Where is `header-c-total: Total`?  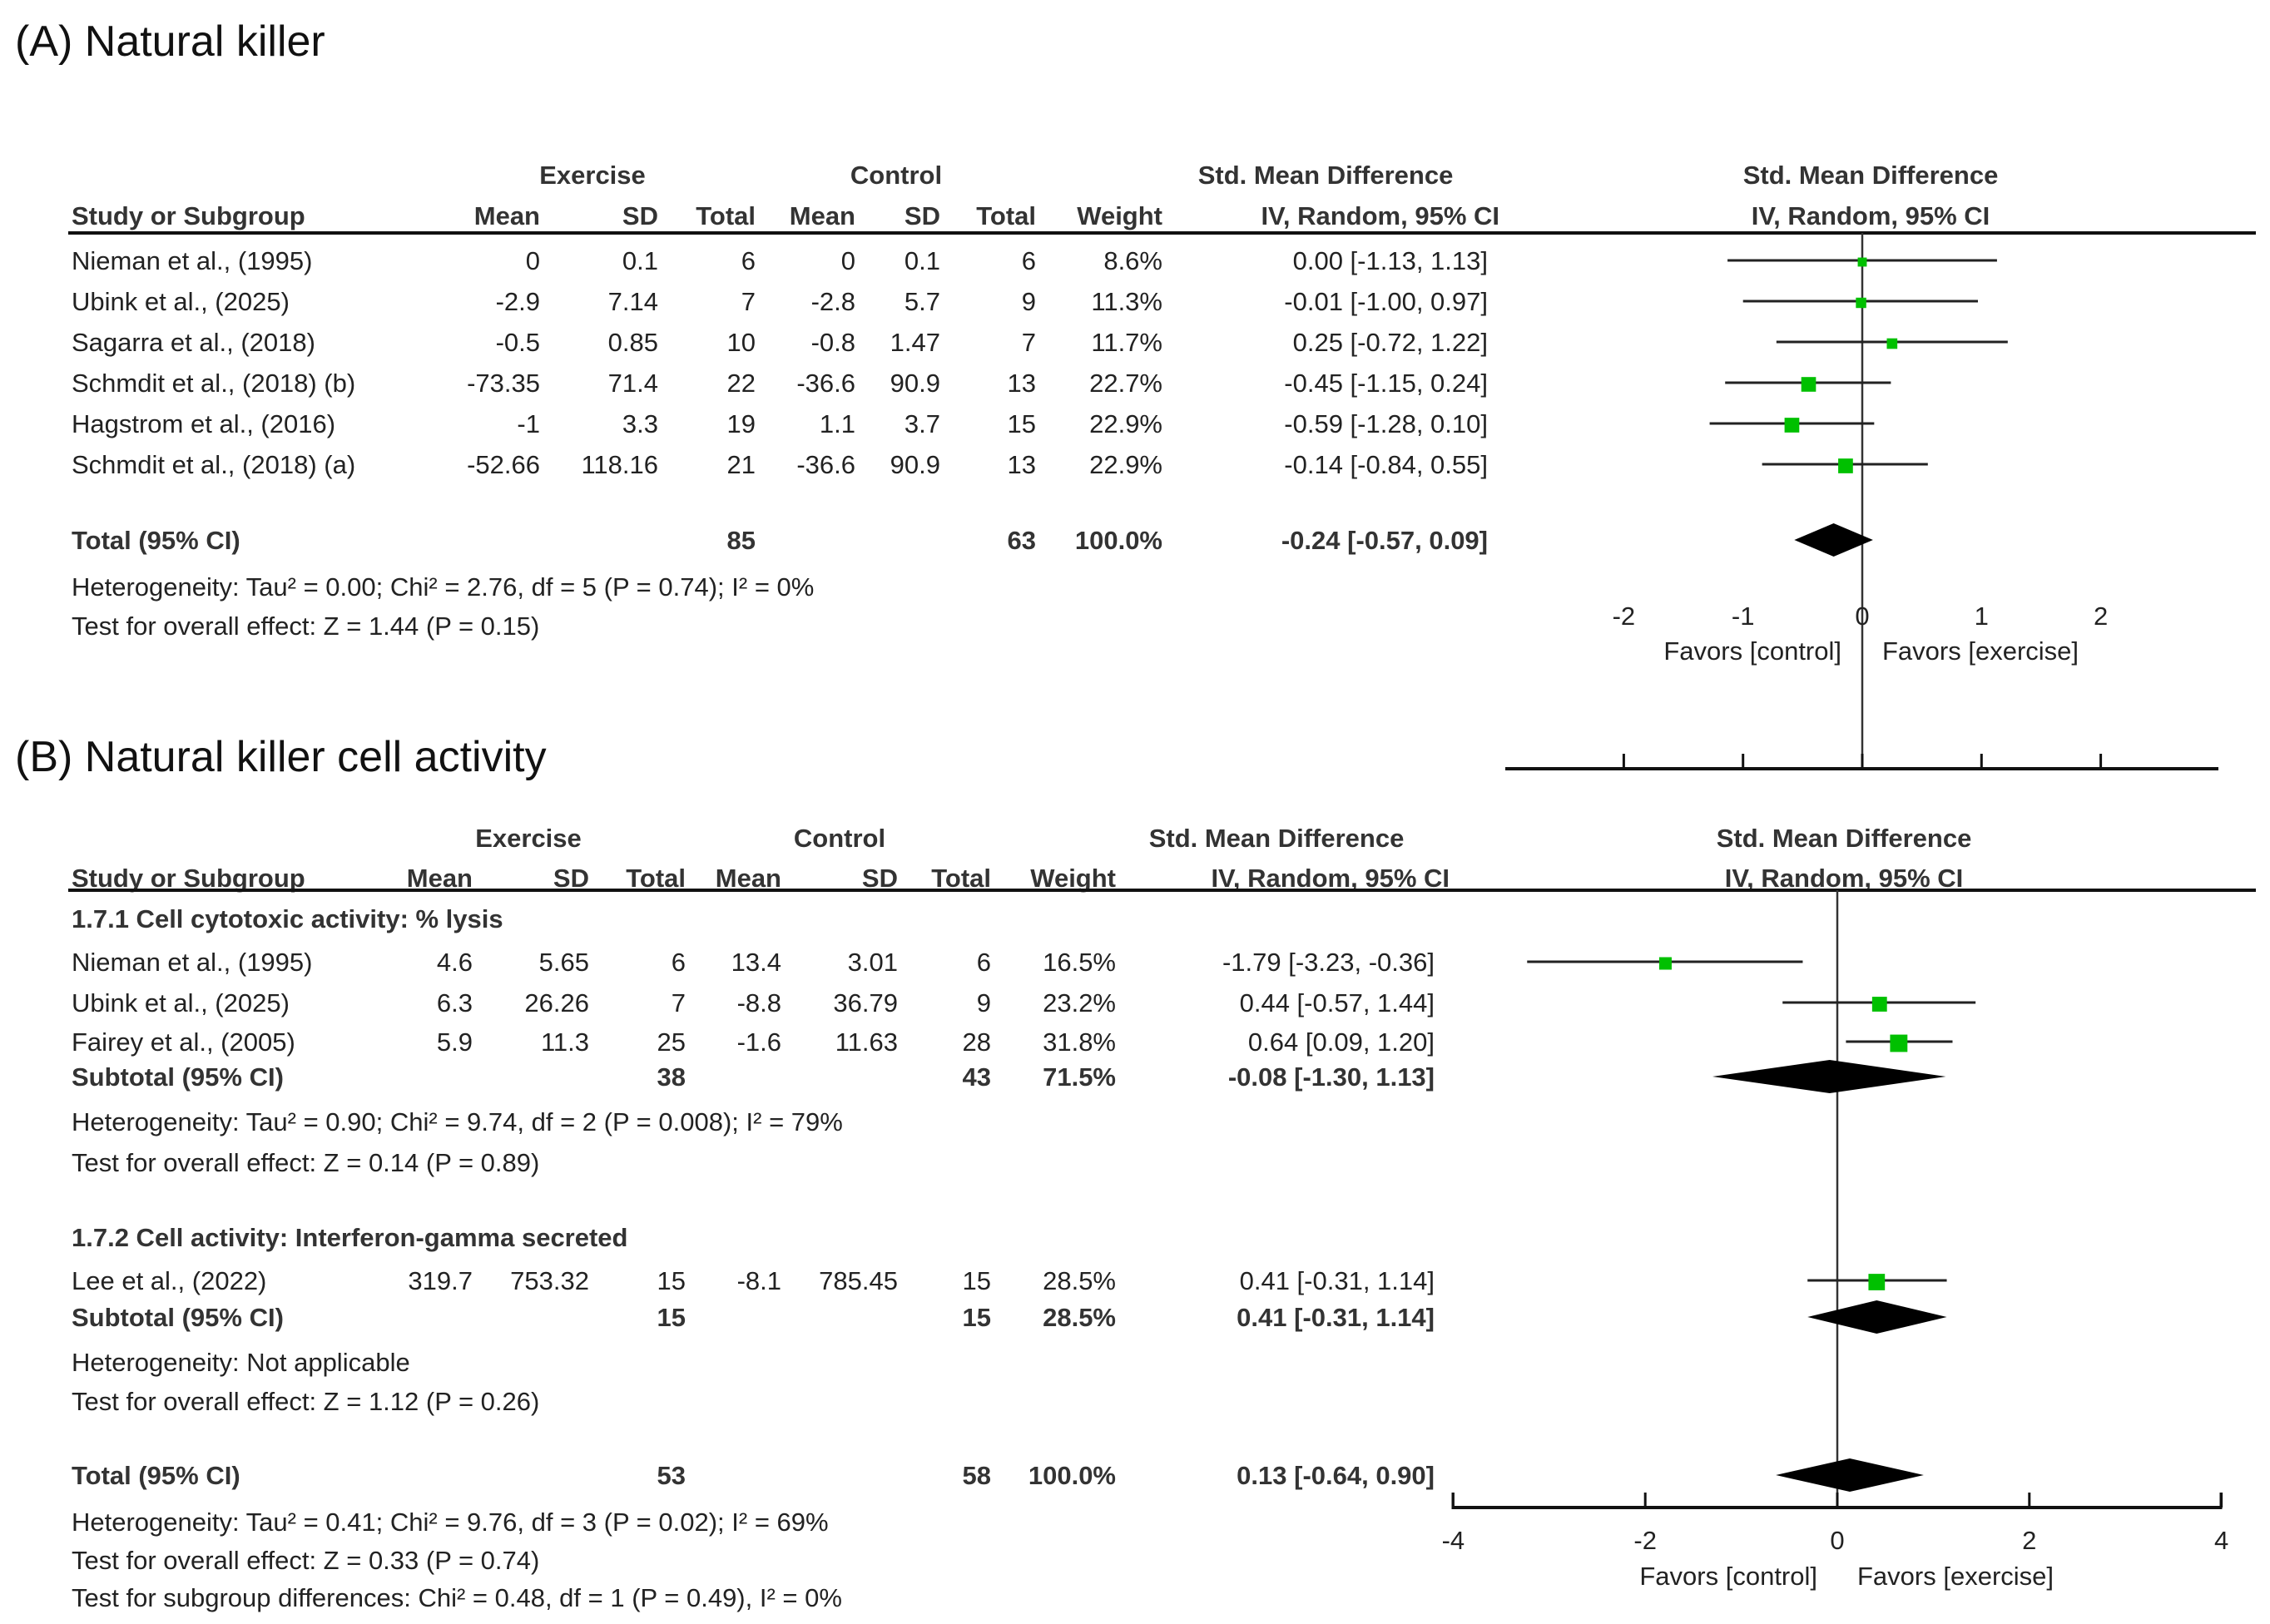
header-c-total: Total is located at coordinates (1006, 215).